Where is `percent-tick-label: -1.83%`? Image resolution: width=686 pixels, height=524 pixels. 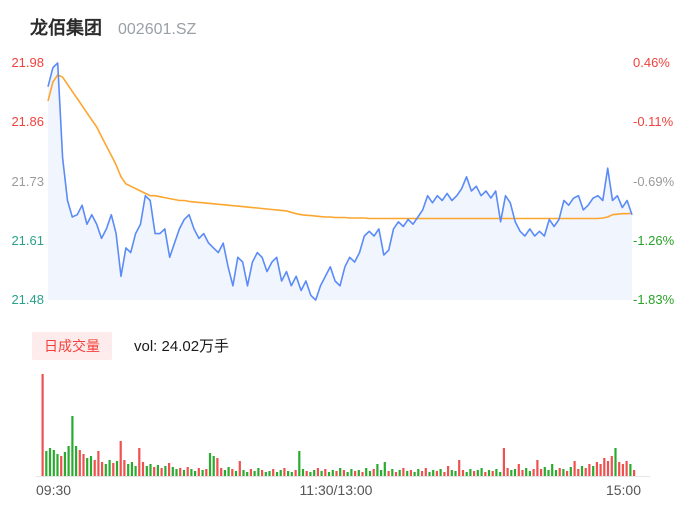
percent-tick-label: -1.83% is located at coordinates (654, 299).